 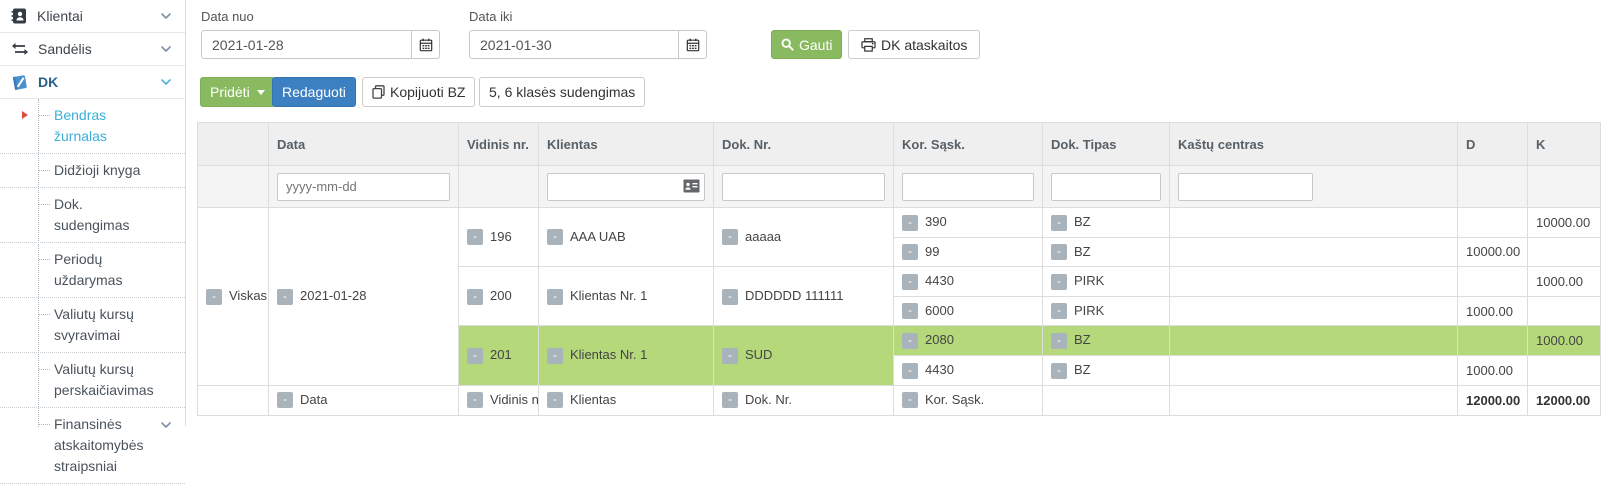 I want to click on group-date-cell: -2021-01-28, so click(x=363, y=296).